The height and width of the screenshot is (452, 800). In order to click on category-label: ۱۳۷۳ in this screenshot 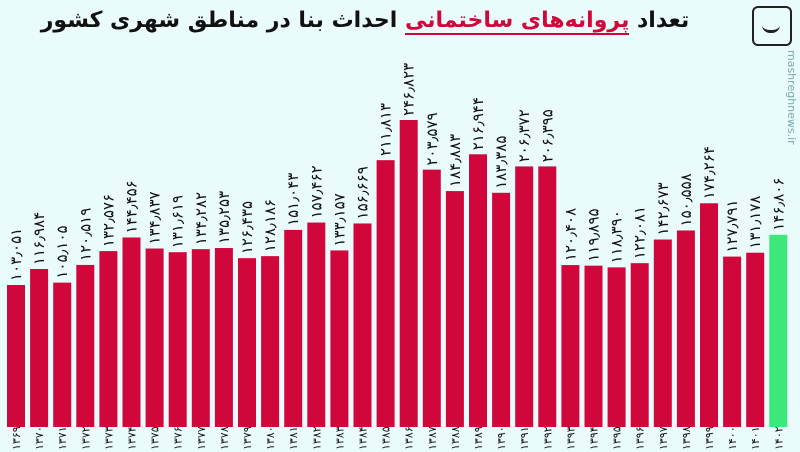, I will do `click(108, 438)`.